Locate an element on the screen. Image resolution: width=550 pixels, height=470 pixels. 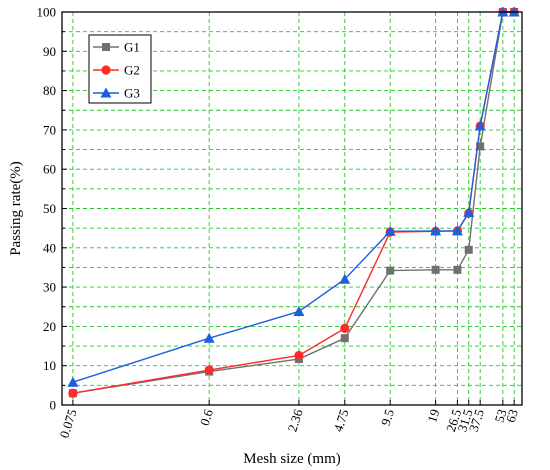
y-tick-labels: 0 10 20 30 40 50 60 70 80 90 100 is located at coordinates (47, 209).